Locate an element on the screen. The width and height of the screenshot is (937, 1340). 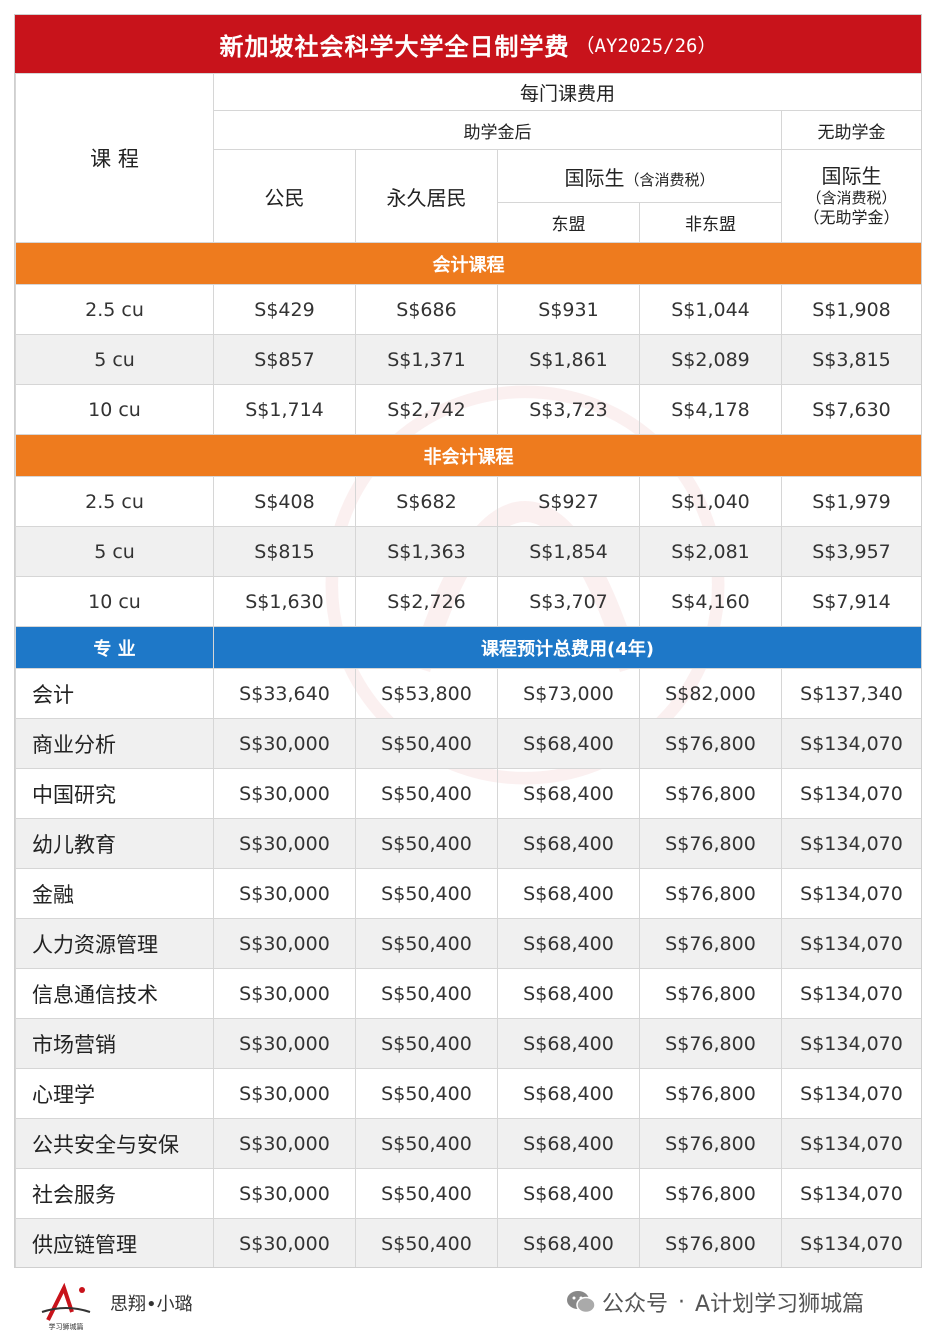
wechat-account: 公众号 · A计划学习狮城篇 is located at coordinates (715, 1302).